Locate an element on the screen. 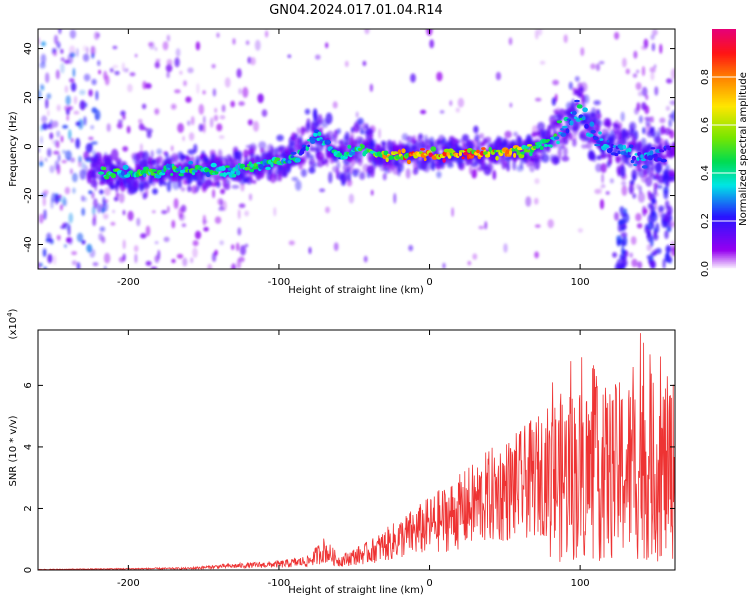  snr-y-tick-label: 4 is located at coordinates (28, 447).